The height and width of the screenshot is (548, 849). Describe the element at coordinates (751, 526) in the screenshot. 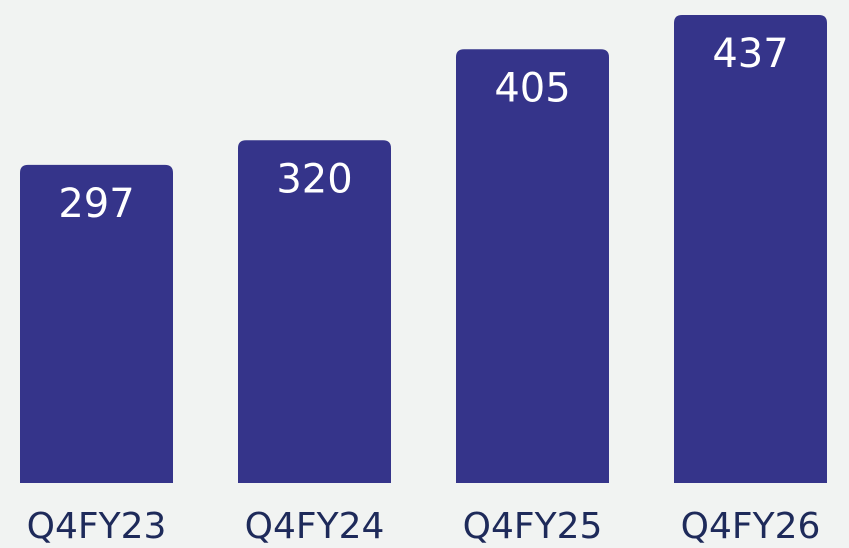

I see `x-tick-label: Q4FY26` at that location.